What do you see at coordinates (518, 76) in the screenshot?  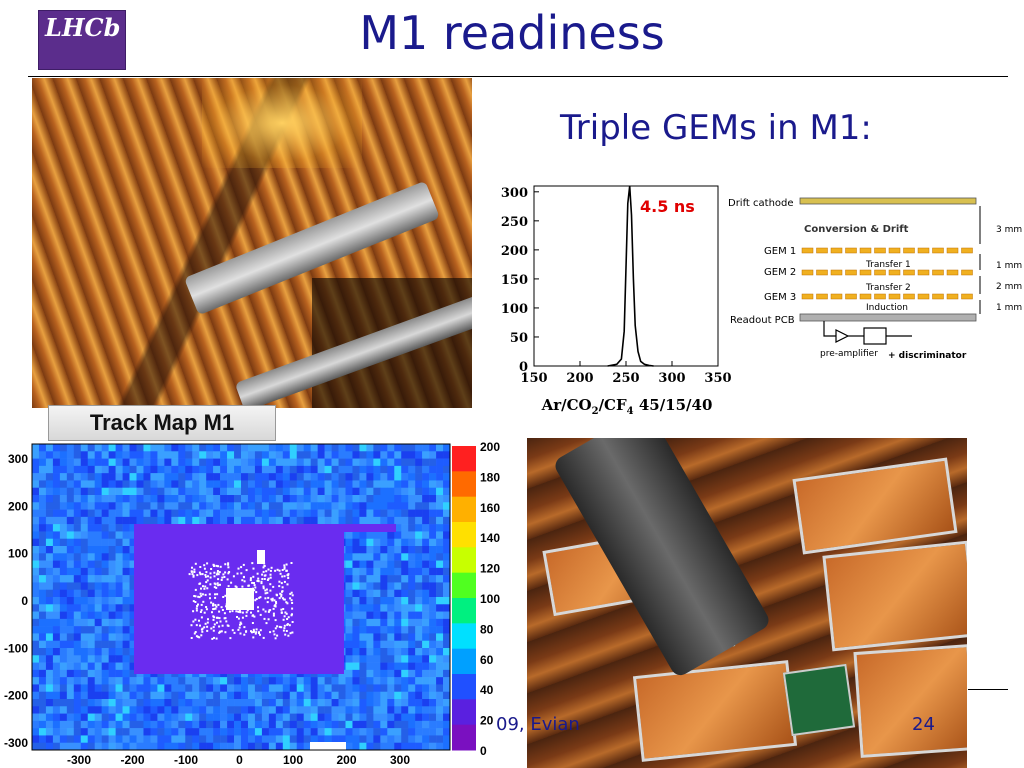 I see `title-divider` at bounding box center [518, 76].